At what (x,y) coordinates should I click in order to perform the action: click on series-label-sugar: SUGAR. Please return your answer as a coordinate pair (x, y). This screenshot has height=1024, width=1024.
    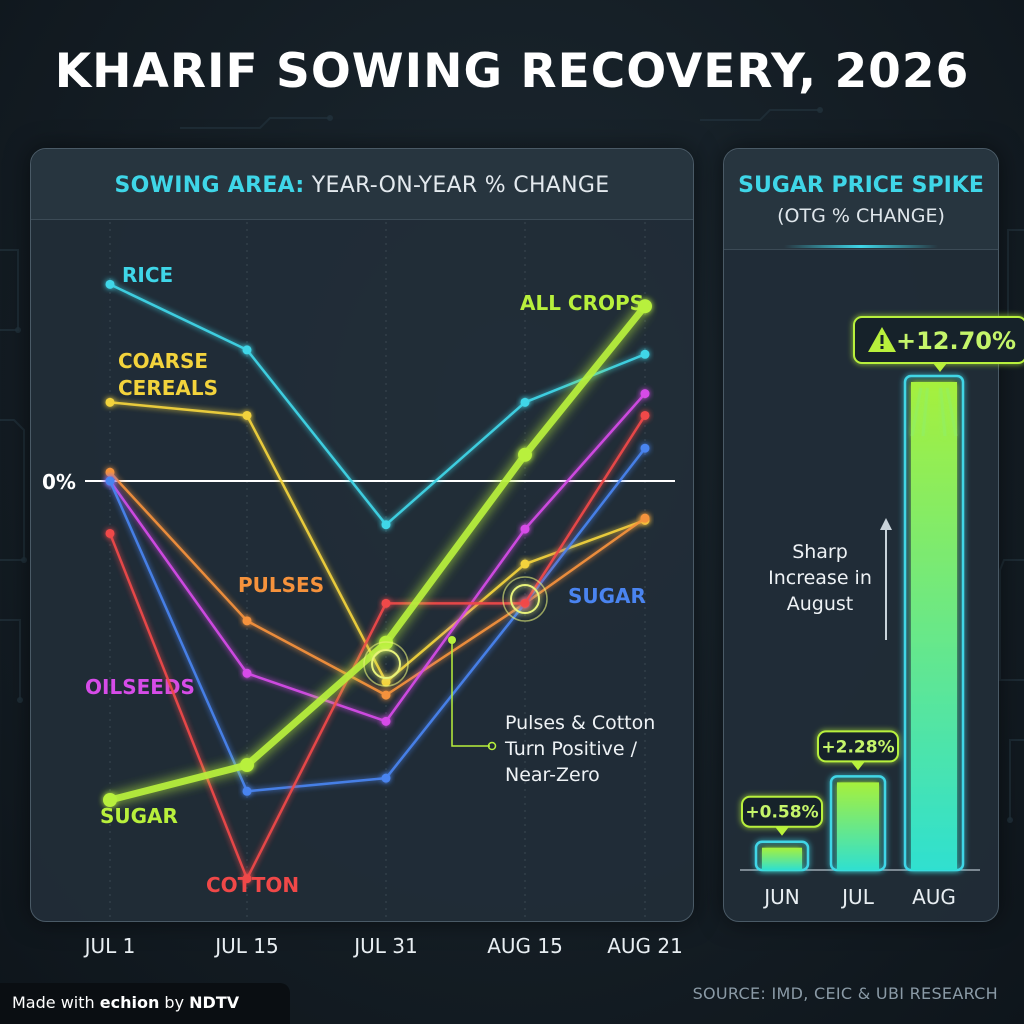
    Looking at the image, I should click on (607, 596).